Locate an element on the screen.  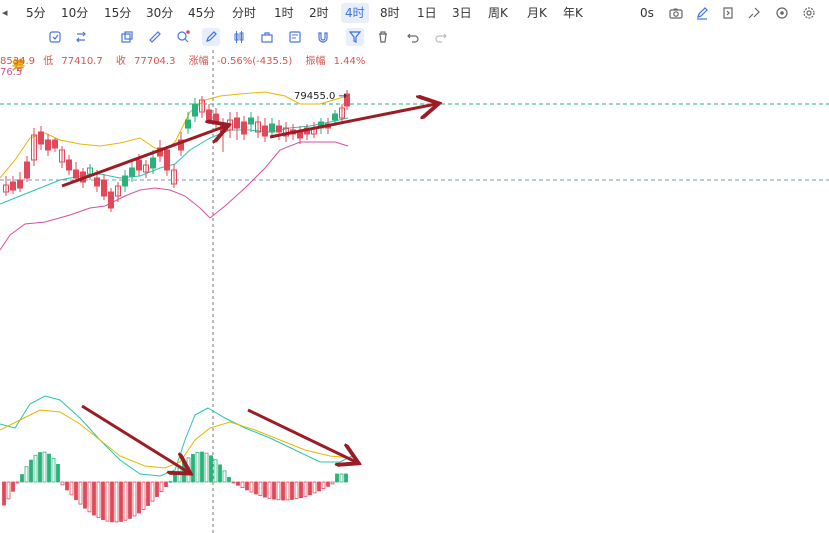
pen-icon is located at coordinates (211, 37).